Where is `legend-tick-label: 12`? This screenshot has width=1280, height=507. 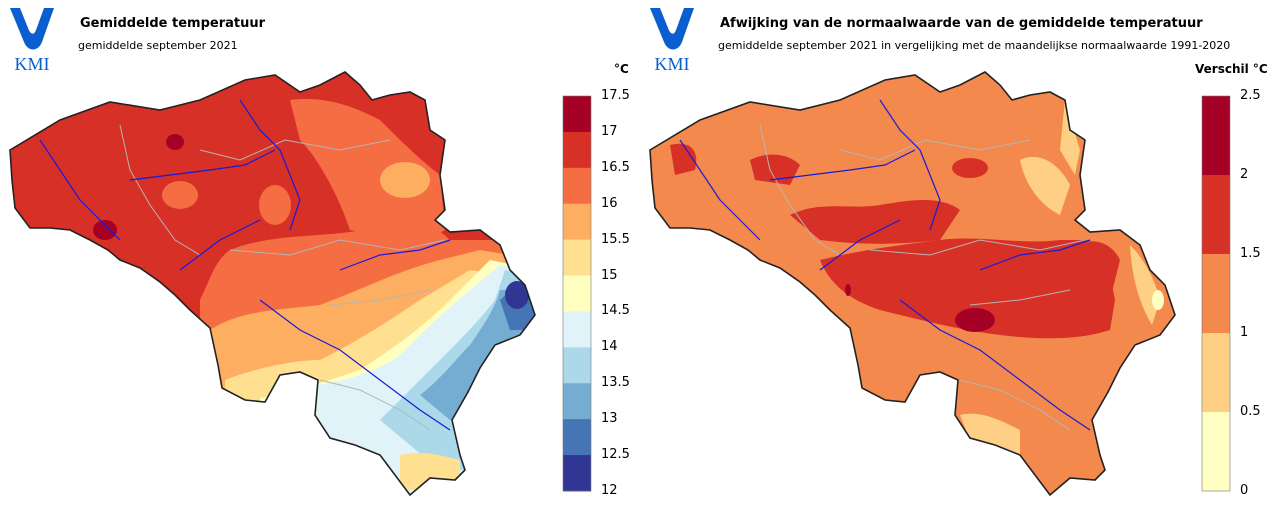 legend-tick-label: 12 is located at coordinates (609, 490).